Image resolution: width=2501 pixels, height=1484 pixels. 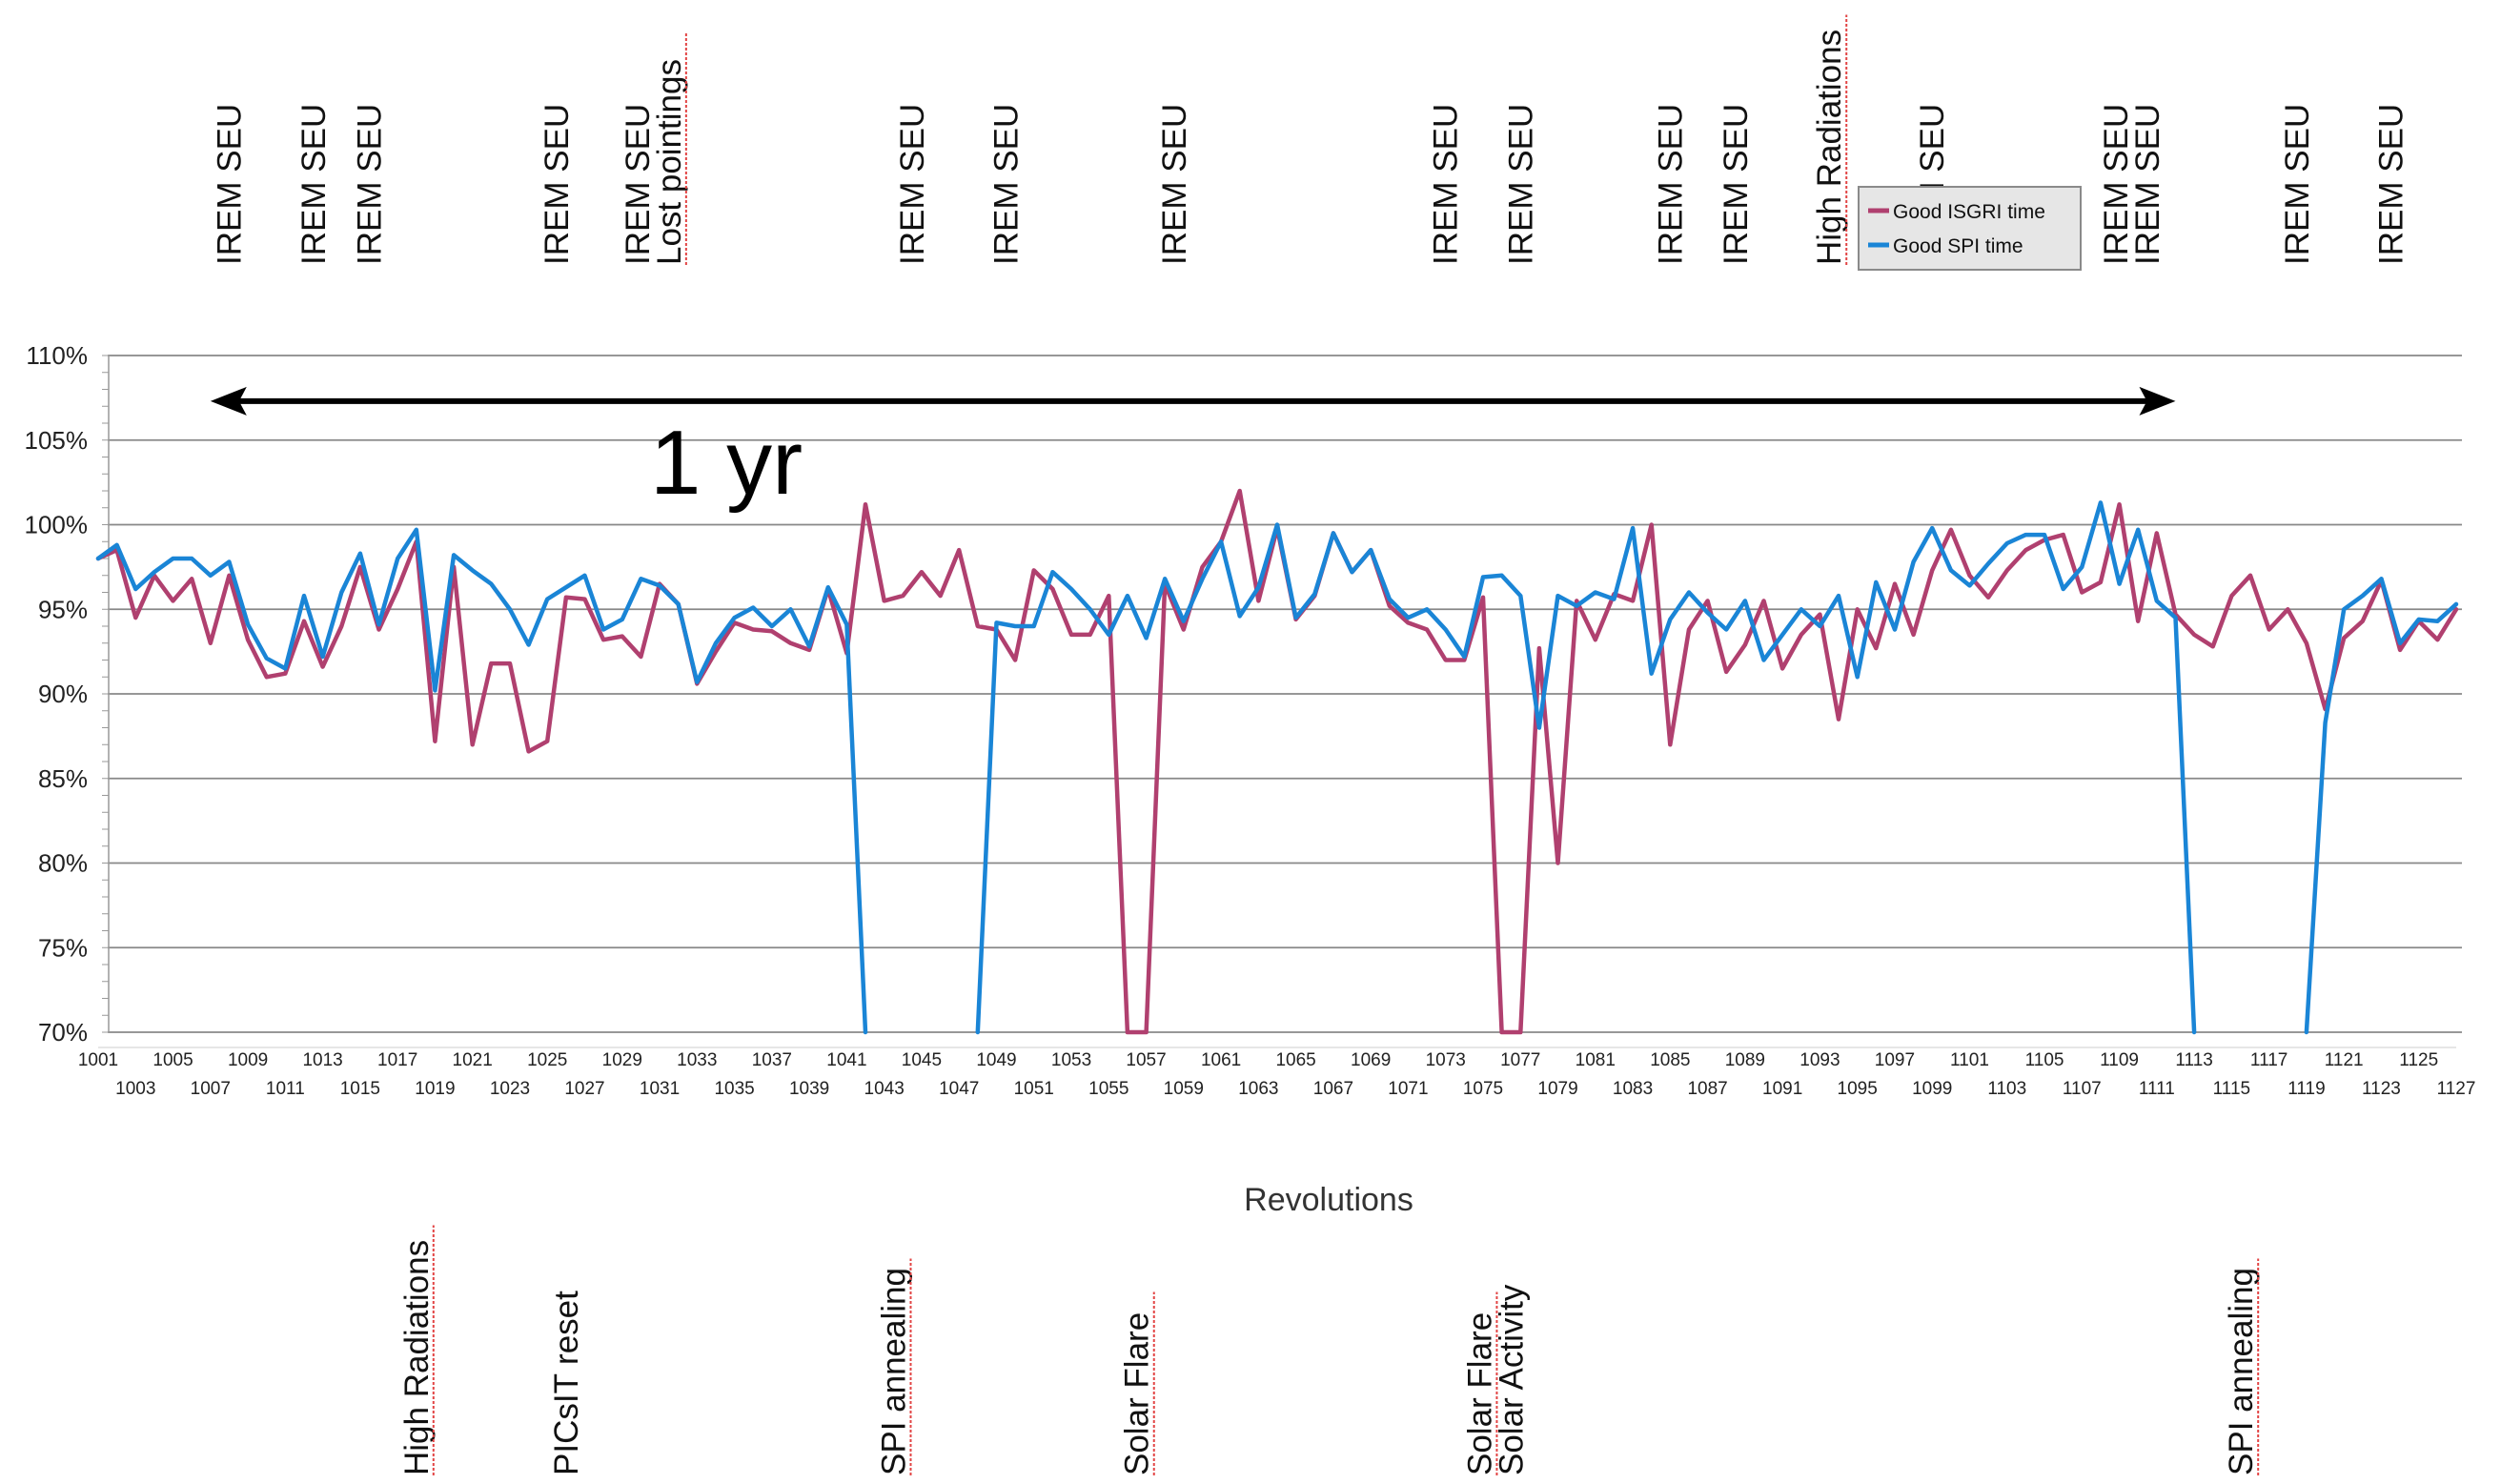 I want to click on x-tick-label: 1059, so click(x=1184, y=1089).